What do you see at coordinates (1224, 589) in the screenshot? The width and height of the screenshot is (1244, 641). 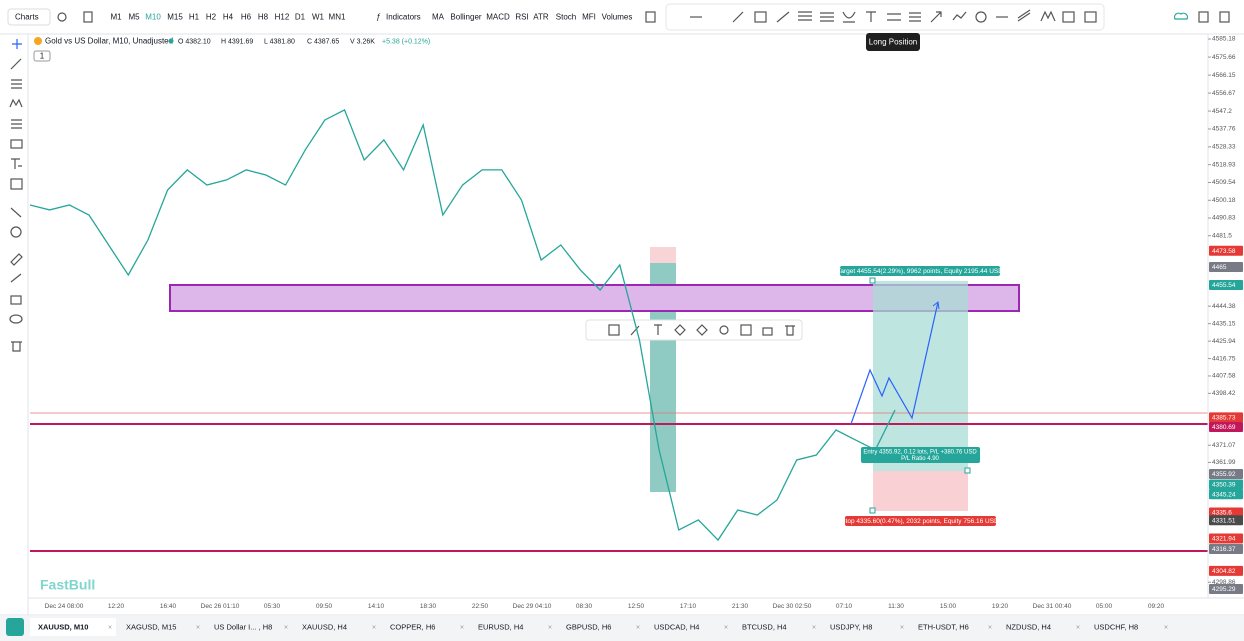 I see `price-badge-text: 4295.29` at bounding box center [1224, 589].